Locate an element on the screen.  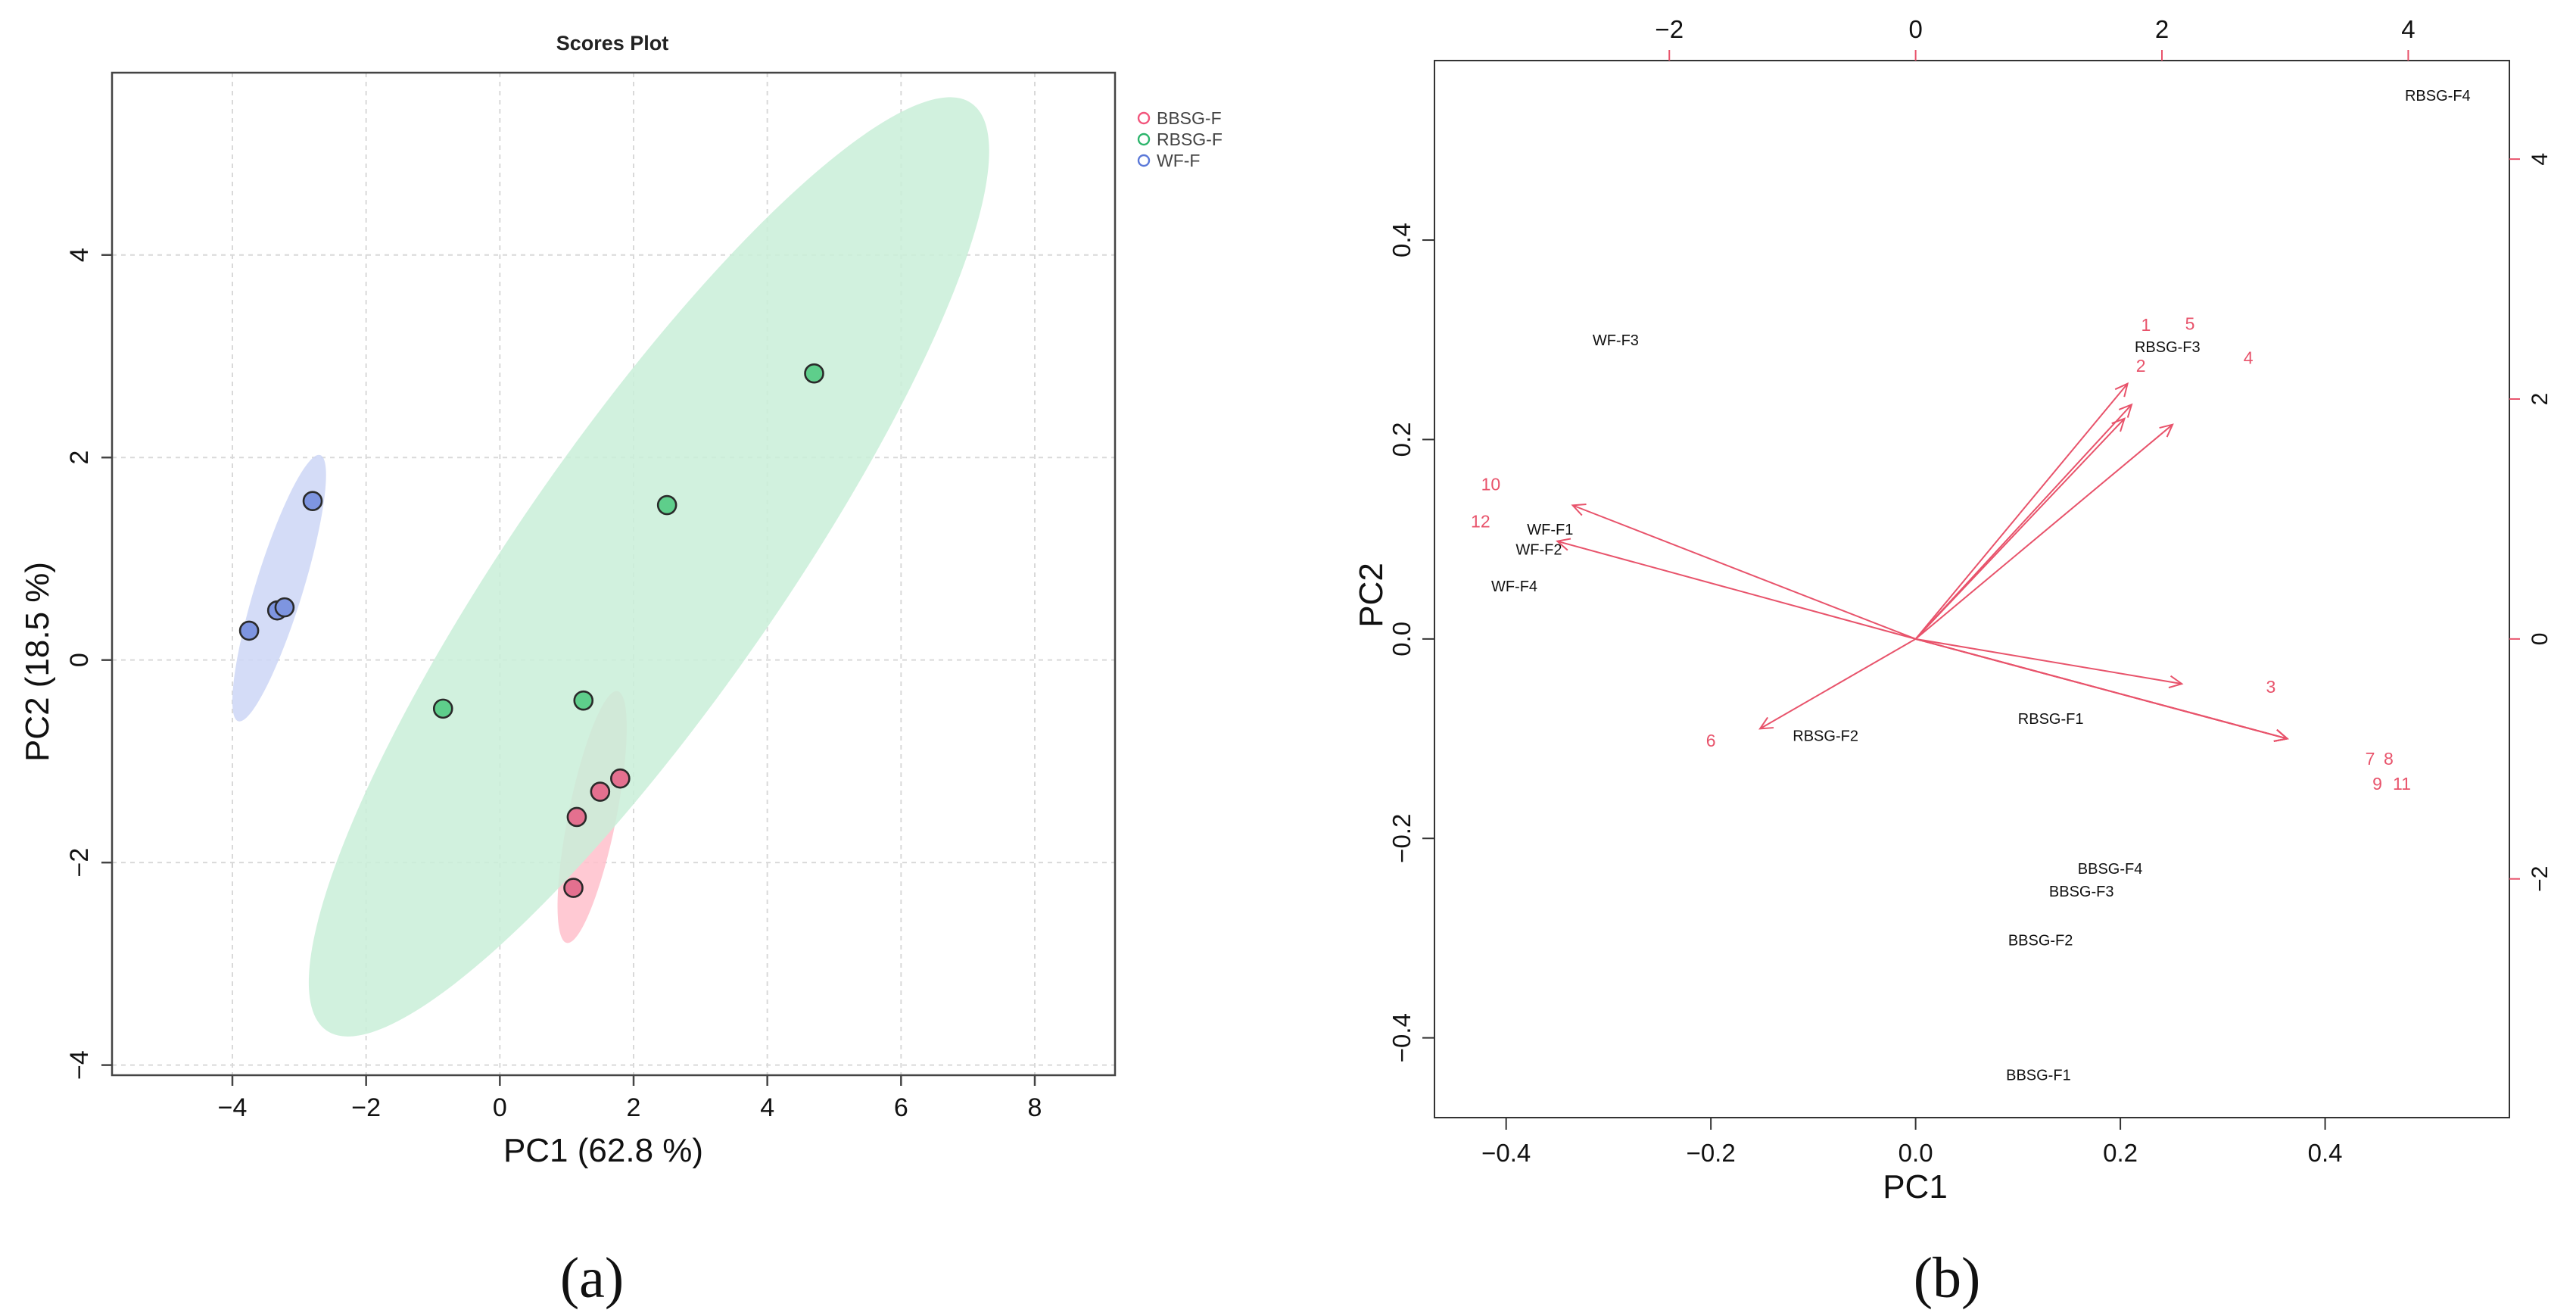
panel-b-label: (b) is located at coordinates (1947, 1278).